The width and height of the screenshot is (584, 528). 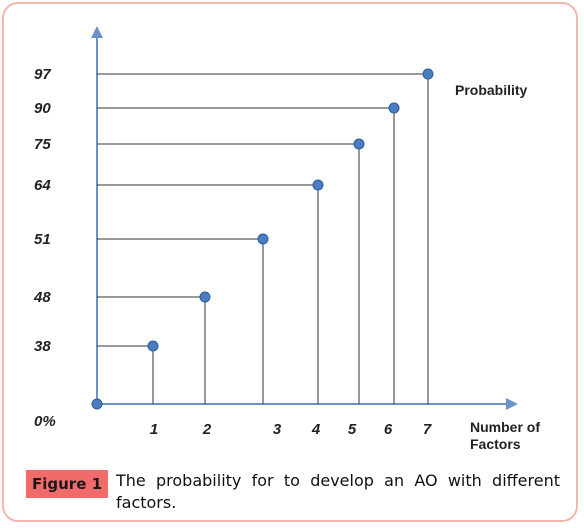 What do you see at coordinates (388, 429) in the screenshot?
I see `x-tick-label: 6` at bounding box center [388, 429].